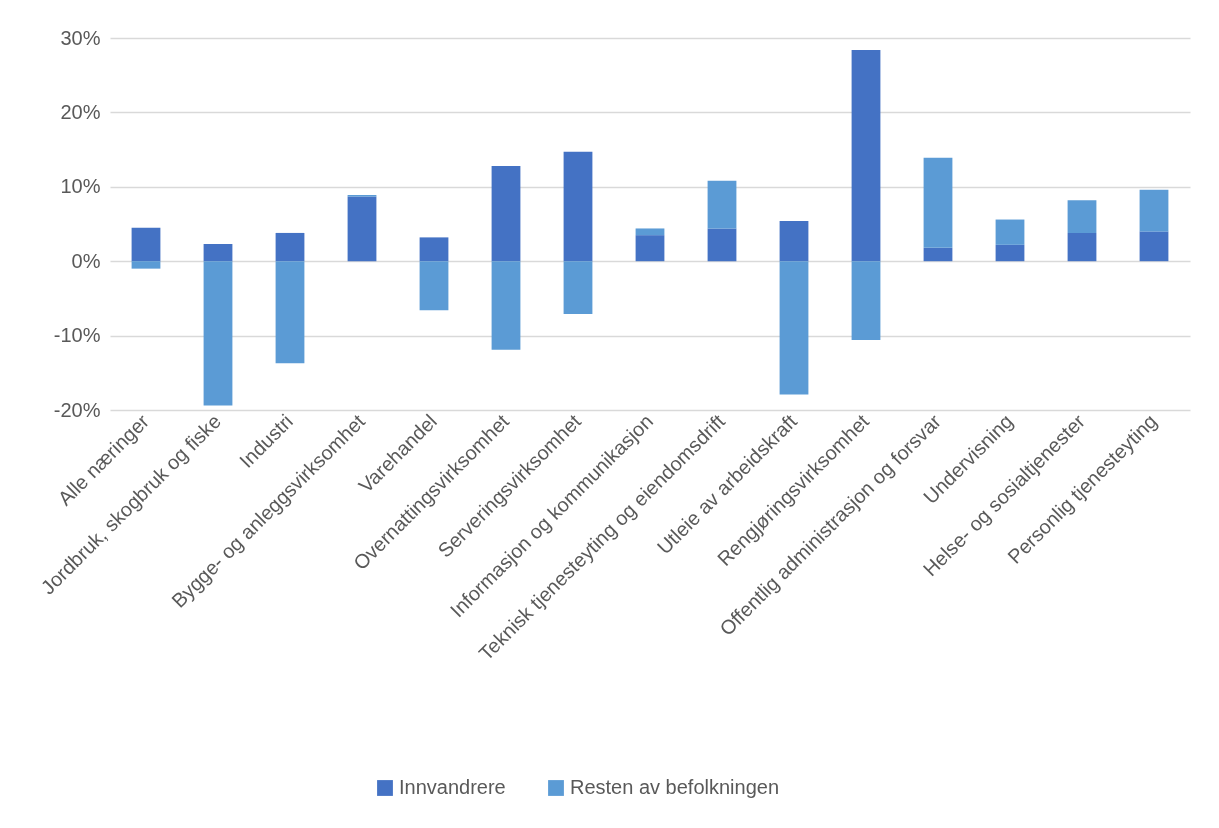  I want to click on y-tick-label: 30%, so click(80, 37).